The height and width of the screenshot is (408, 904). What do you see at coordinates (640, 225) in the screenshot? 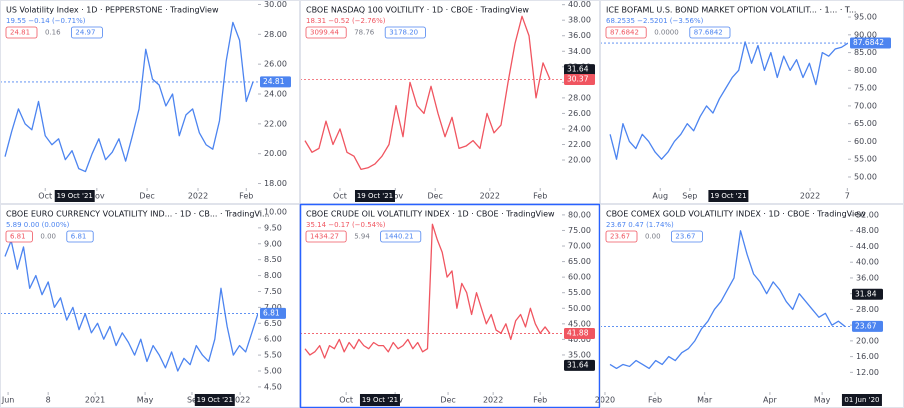
I see `chart-subtitle: 23.67 0.47 (1.74%)` at bounding box center [640, 225].